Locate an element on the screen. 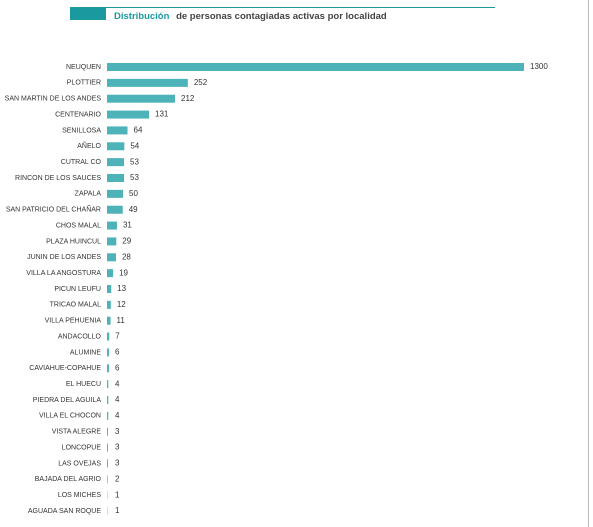  value-label: 49 is located at coordinates (133, 209).